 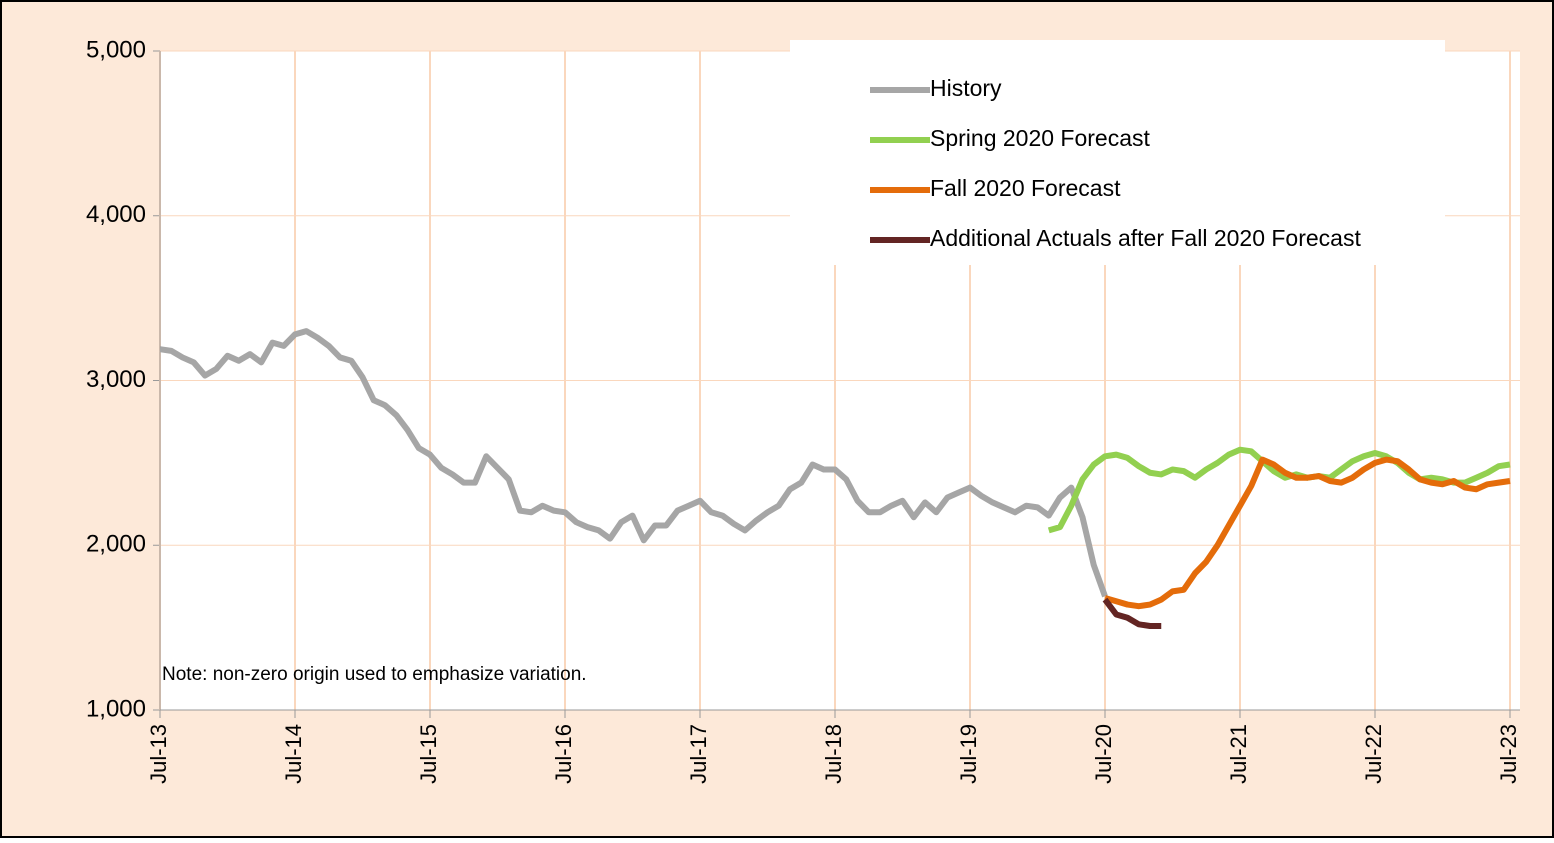 What do you see at coordinates (1238, 754) in the screenshot?
I see `x-tick-label: Jul-21` at bounding box center [1238, 754].